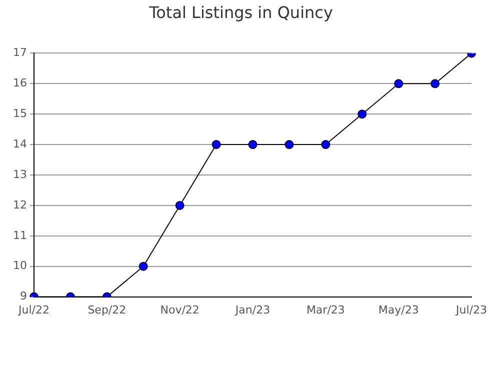  I want to click on y-tick-label: 13, so click(19, 174).